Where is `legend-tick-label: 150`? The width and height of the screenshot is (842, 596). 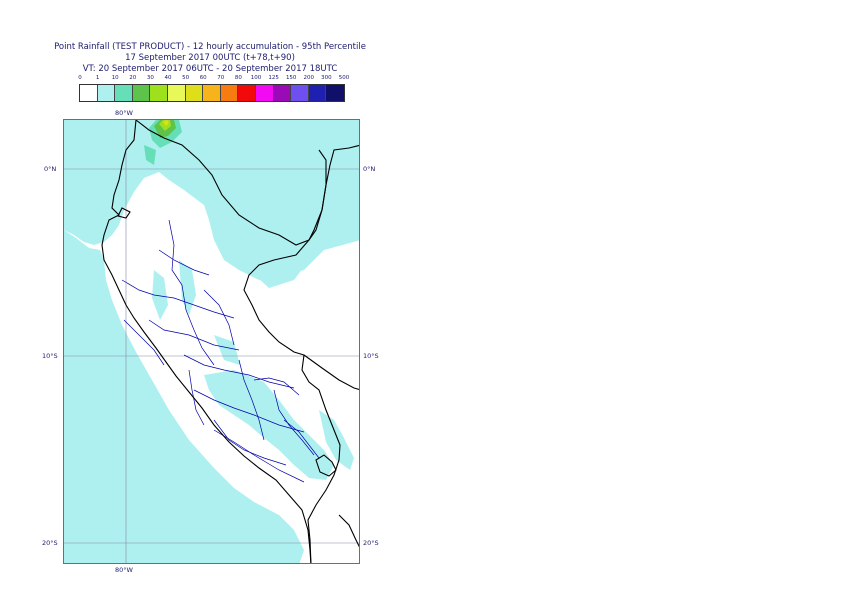
legend-tick-label: 150 is located at coordinates (291, 78).